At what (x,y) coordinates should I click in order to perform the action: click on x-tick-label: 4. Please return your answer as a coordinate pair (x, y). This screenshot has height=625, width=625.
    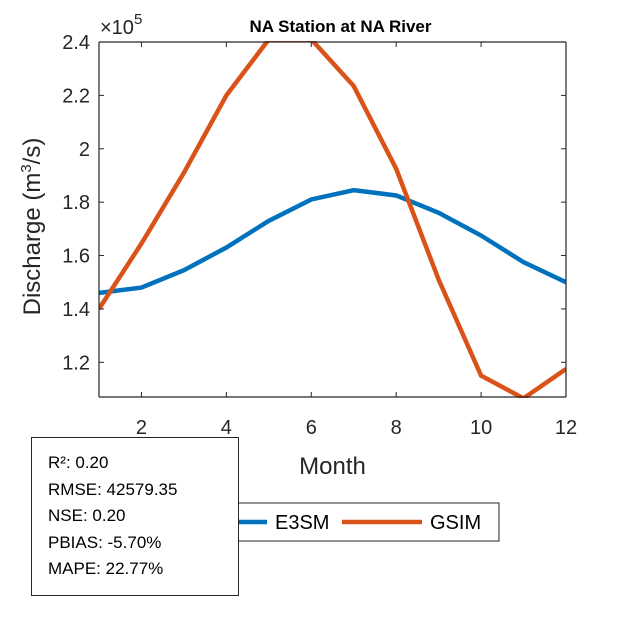
    Looking at the image, I should click on (226, 428).